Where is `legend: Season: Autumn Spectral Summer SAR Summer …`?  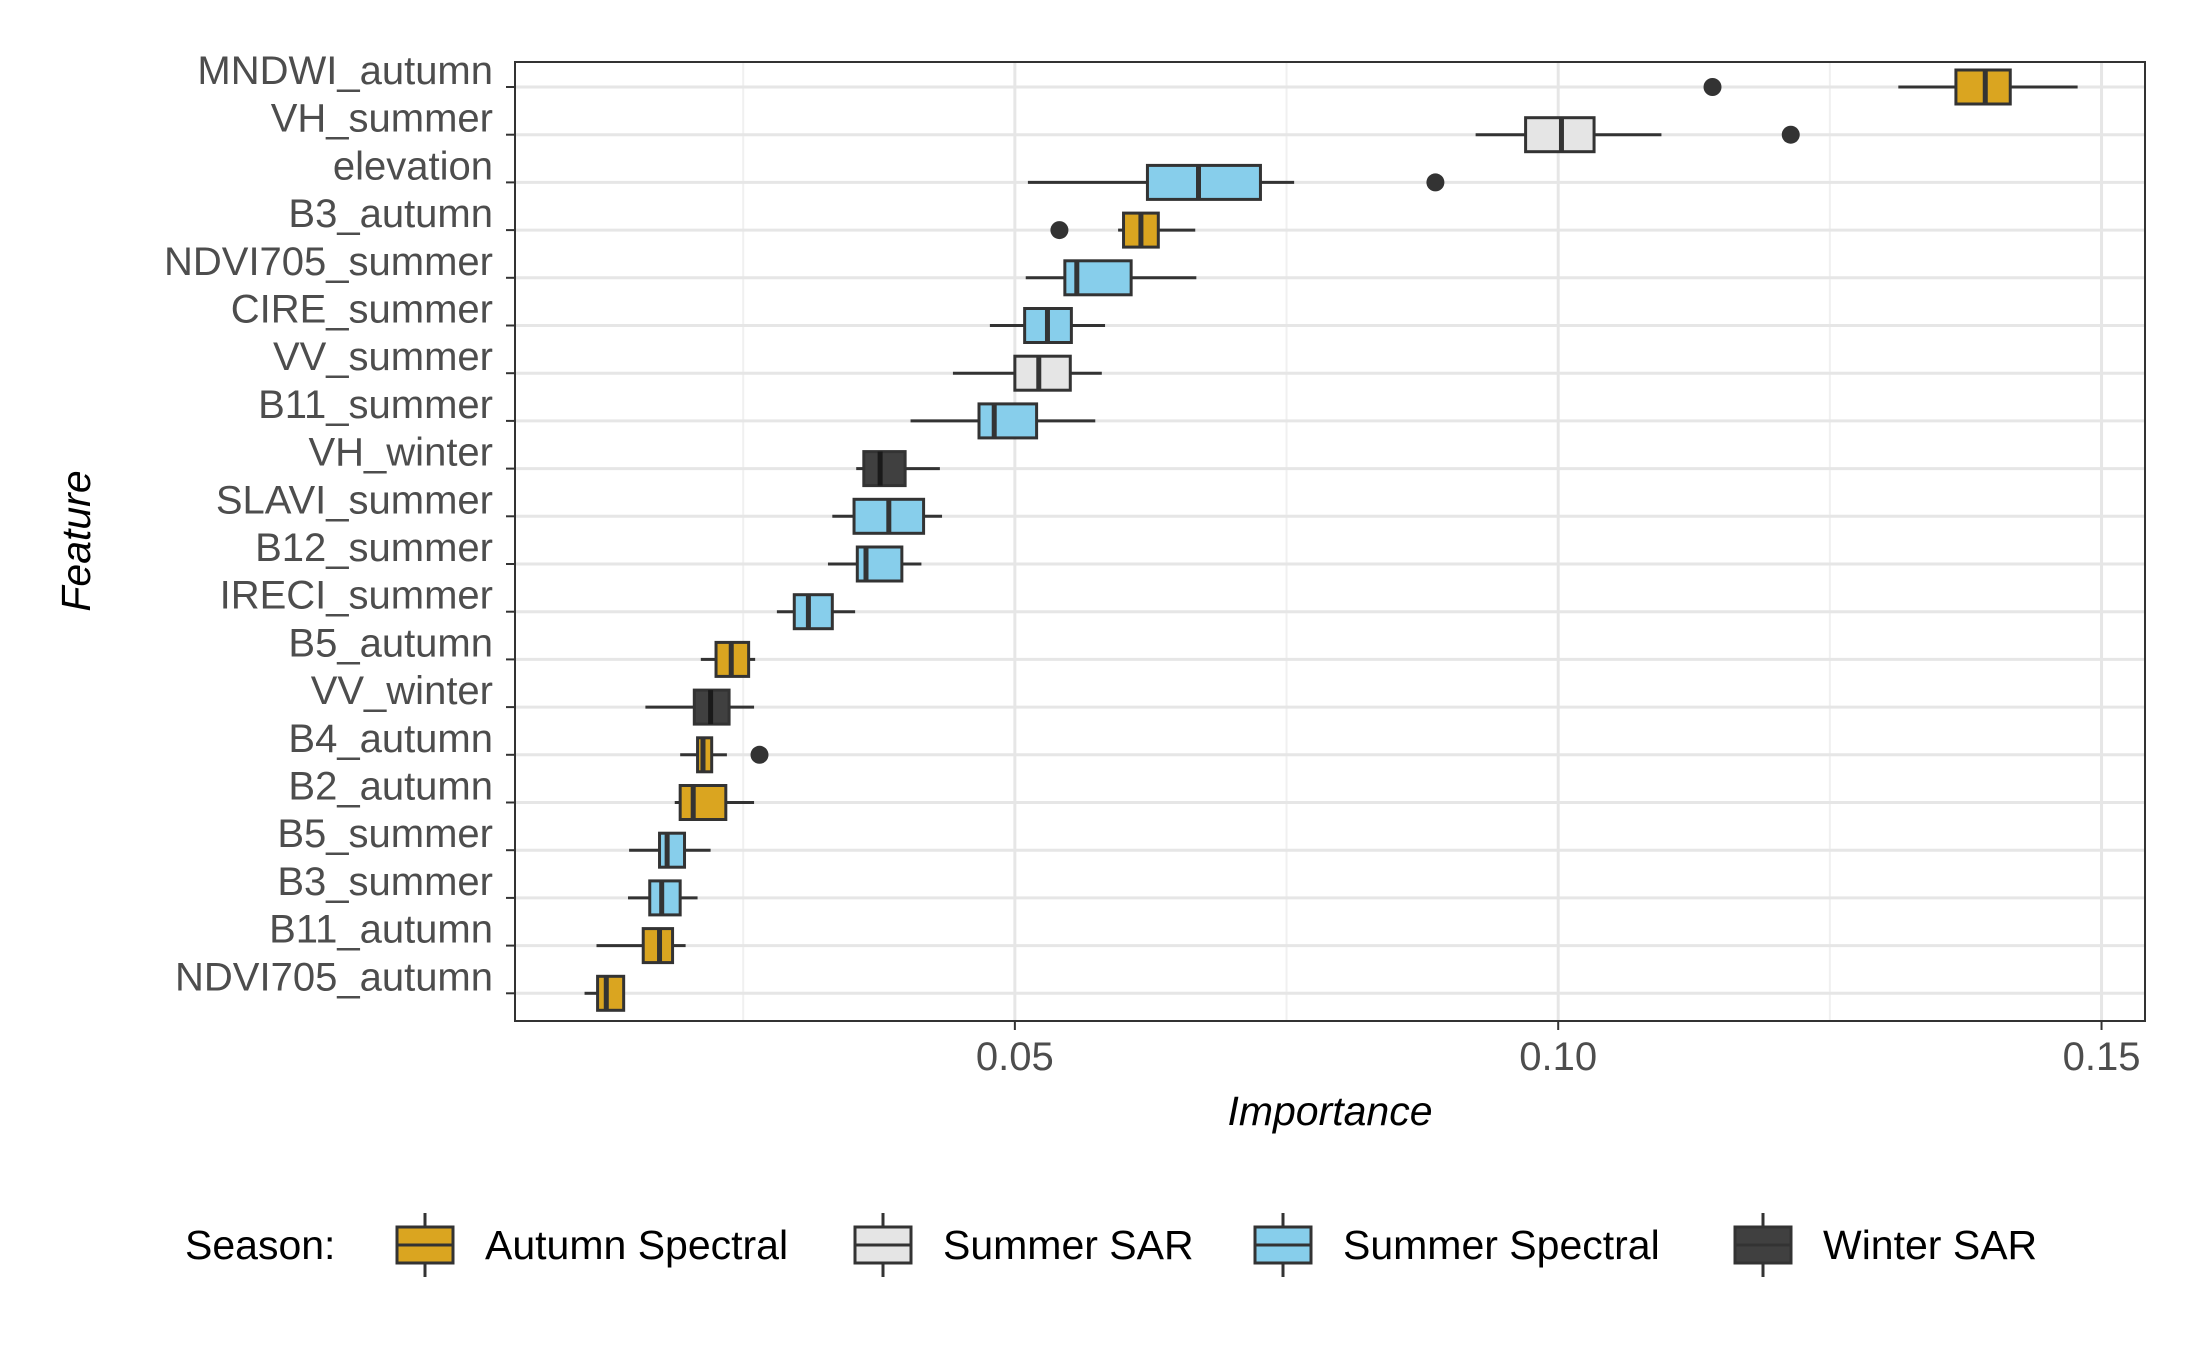 legend: Season: Autumn Spectral Summer SAR Summer … is located at coordinates (1111, 1245).